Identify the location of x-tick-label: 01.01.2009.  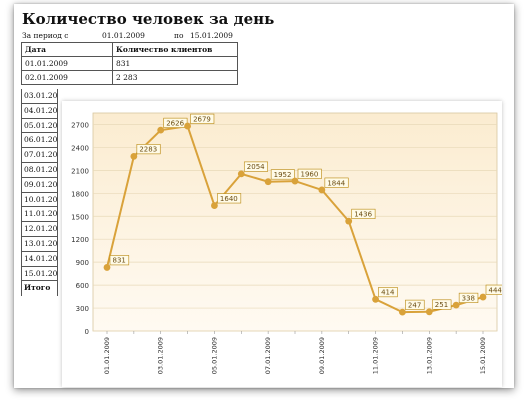
(107, 355).